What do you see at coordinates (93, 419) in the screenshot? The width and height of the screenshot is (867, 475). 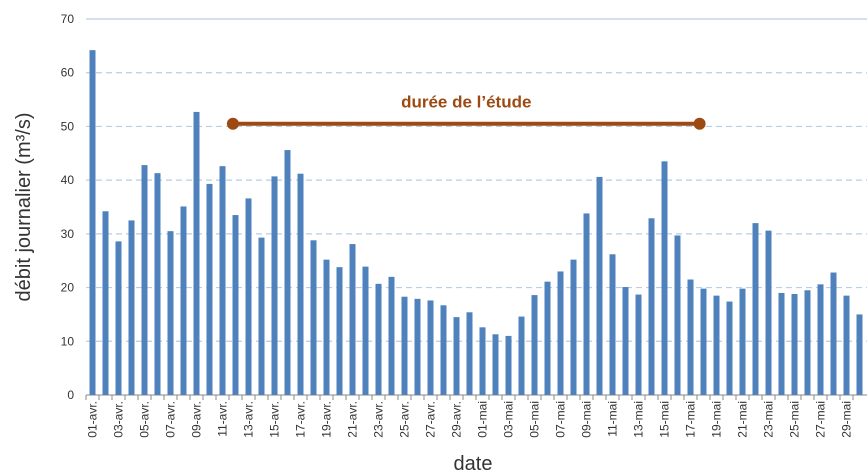 I see `x-tick-label: 01-avr.` at bounding box center [93, 419].